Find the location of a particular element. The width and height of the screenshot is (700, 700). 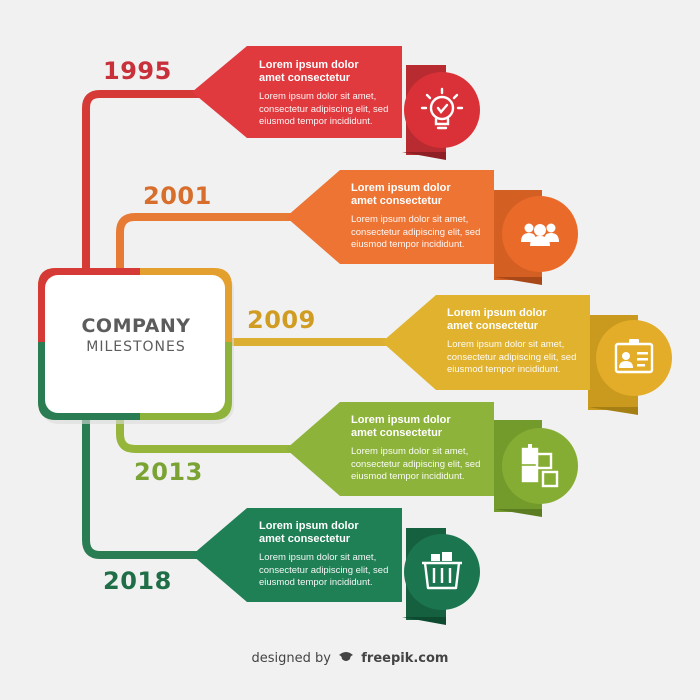

team-icon is located at coordinates (540, 234).